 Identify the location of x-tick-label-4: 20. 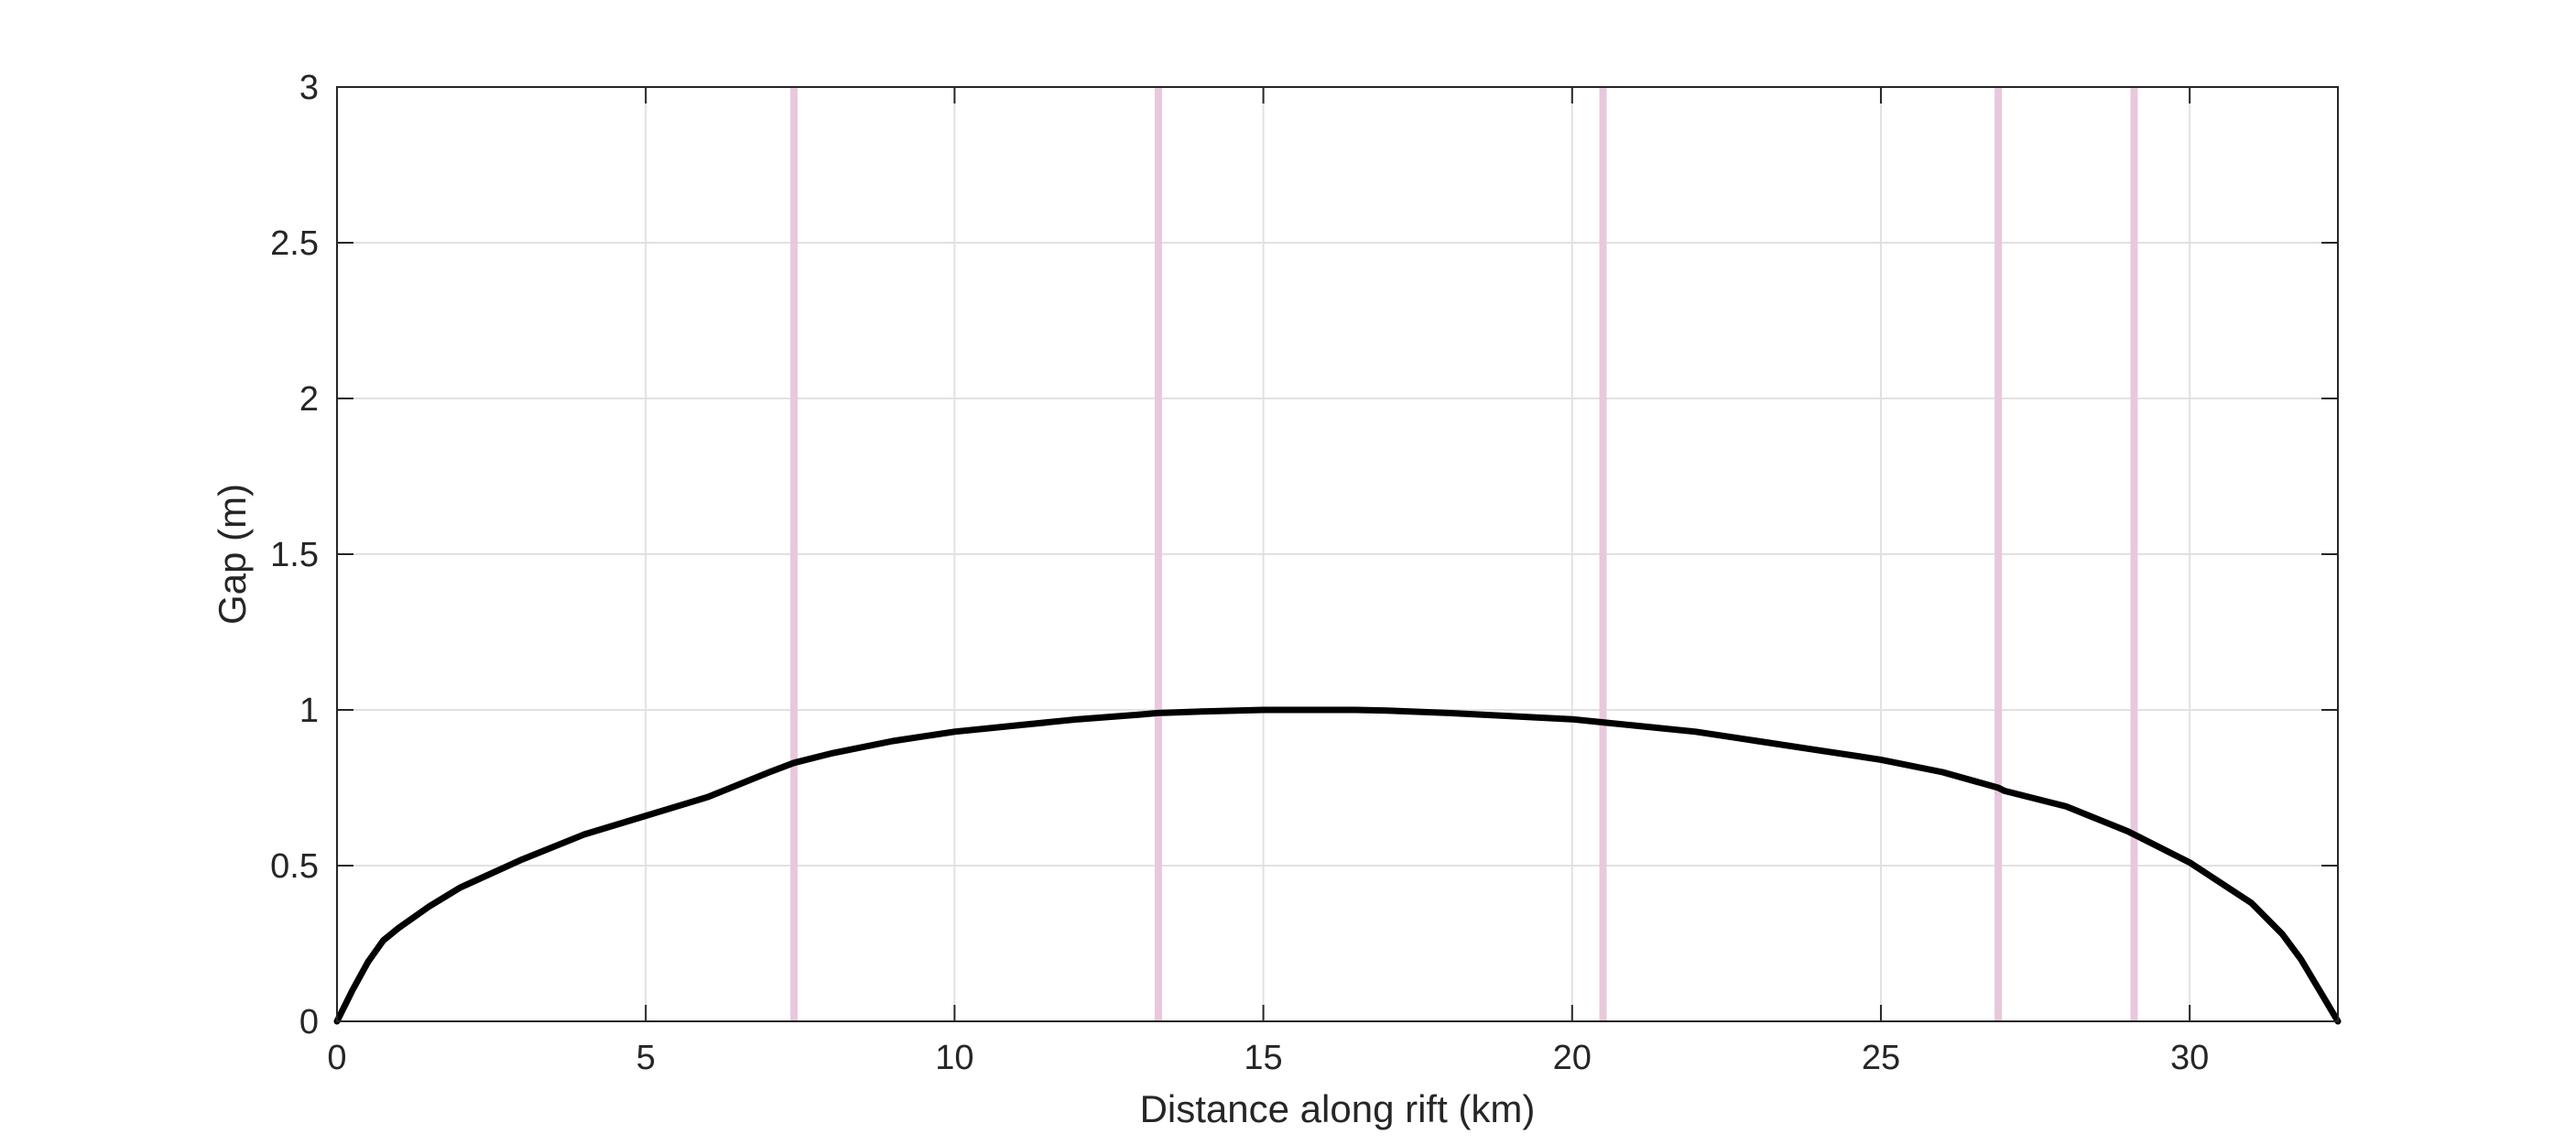
(1572, 1058).